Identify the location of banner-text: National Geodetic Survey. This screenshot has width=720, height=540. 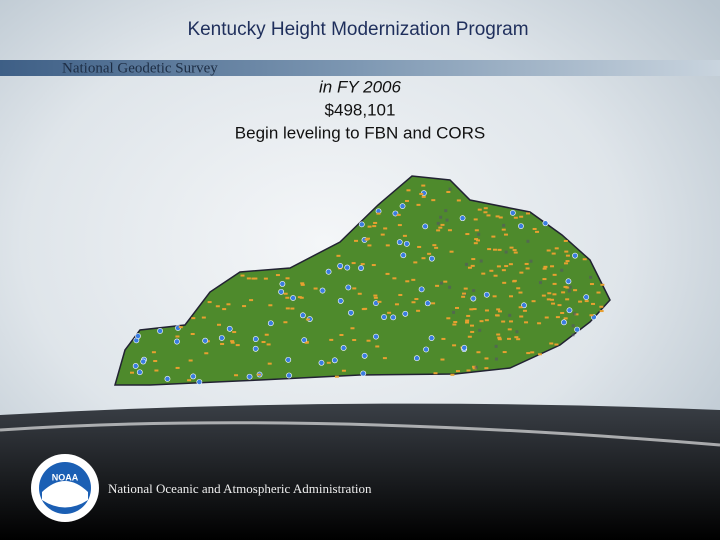
(140, 68).